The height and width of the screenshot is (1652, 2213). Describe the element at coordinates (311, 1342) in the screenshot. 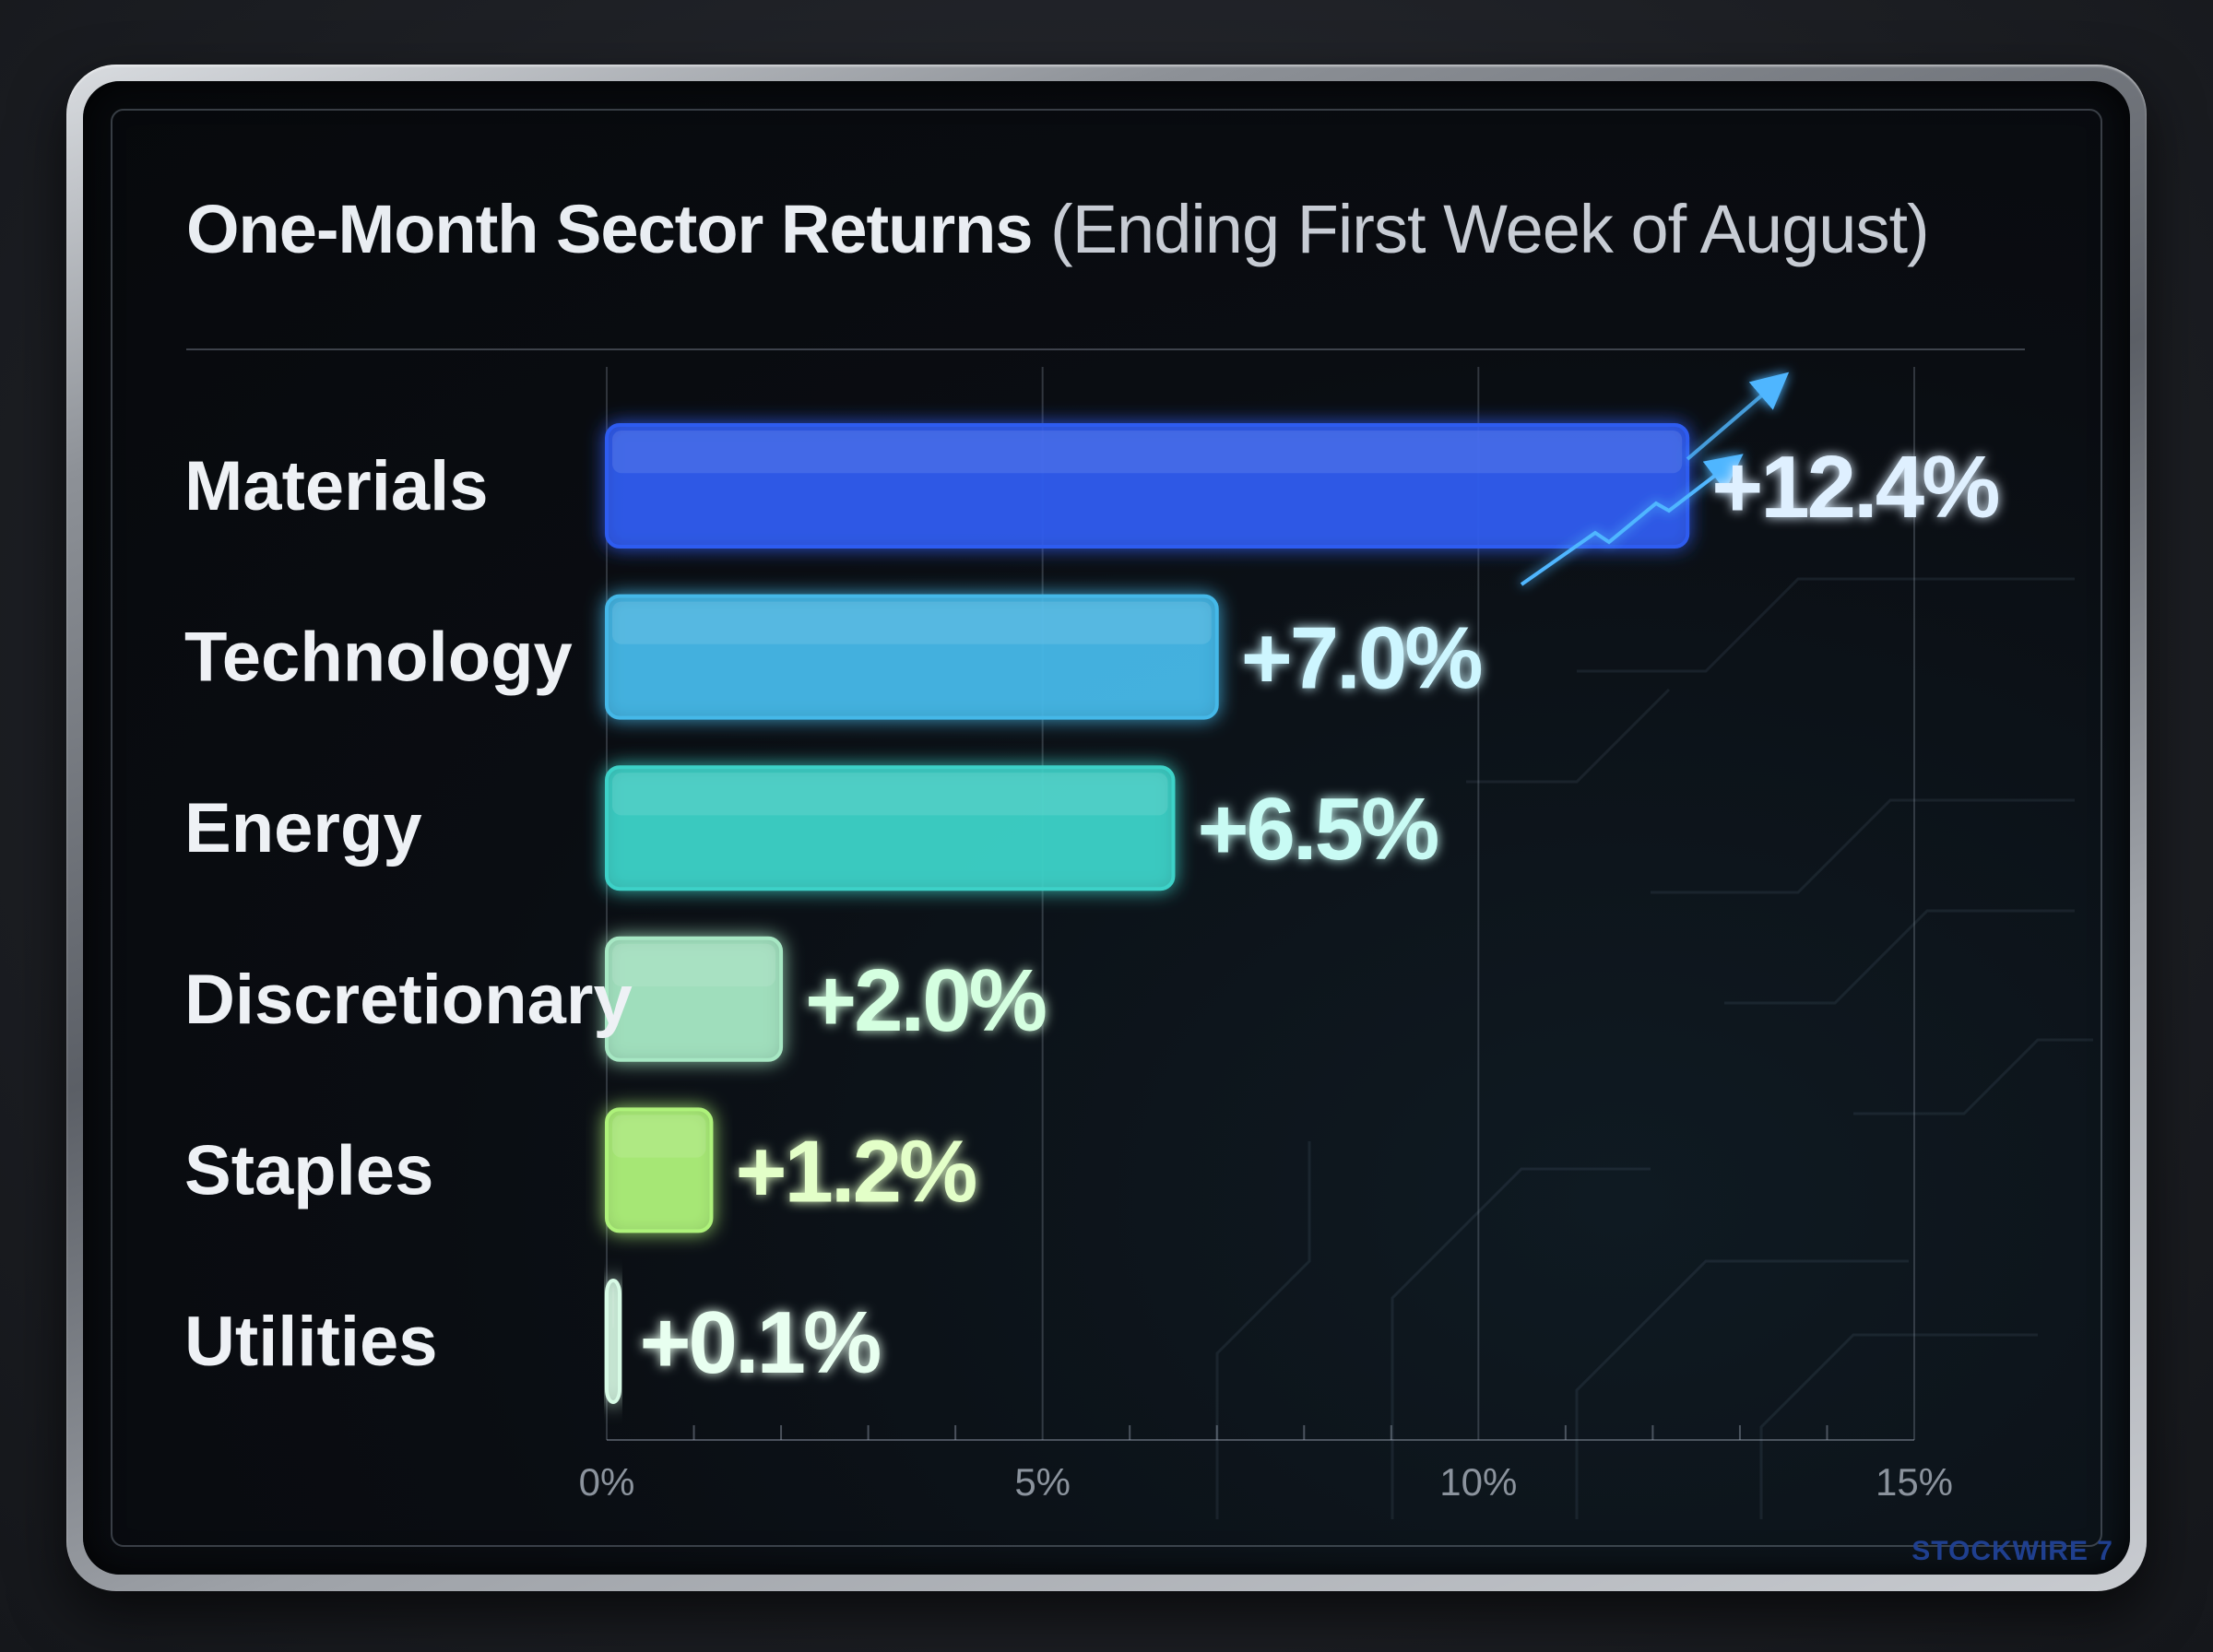

I see `category-label: Utilities` at that location.